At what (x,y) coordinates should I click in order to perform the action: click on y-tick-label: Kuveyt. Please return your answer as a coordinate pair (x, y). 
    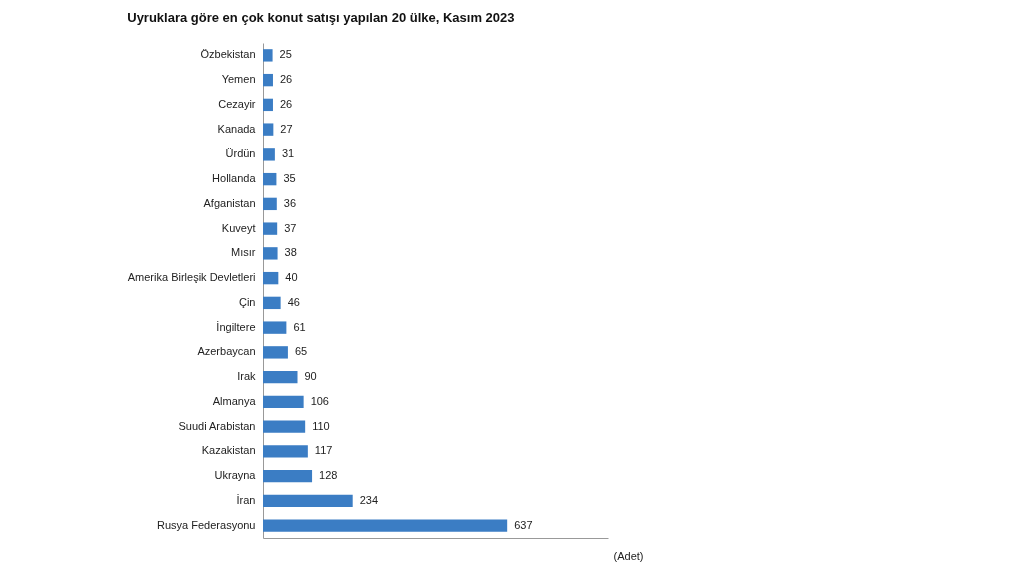
    Looking at the image, I should click on (238, 227).